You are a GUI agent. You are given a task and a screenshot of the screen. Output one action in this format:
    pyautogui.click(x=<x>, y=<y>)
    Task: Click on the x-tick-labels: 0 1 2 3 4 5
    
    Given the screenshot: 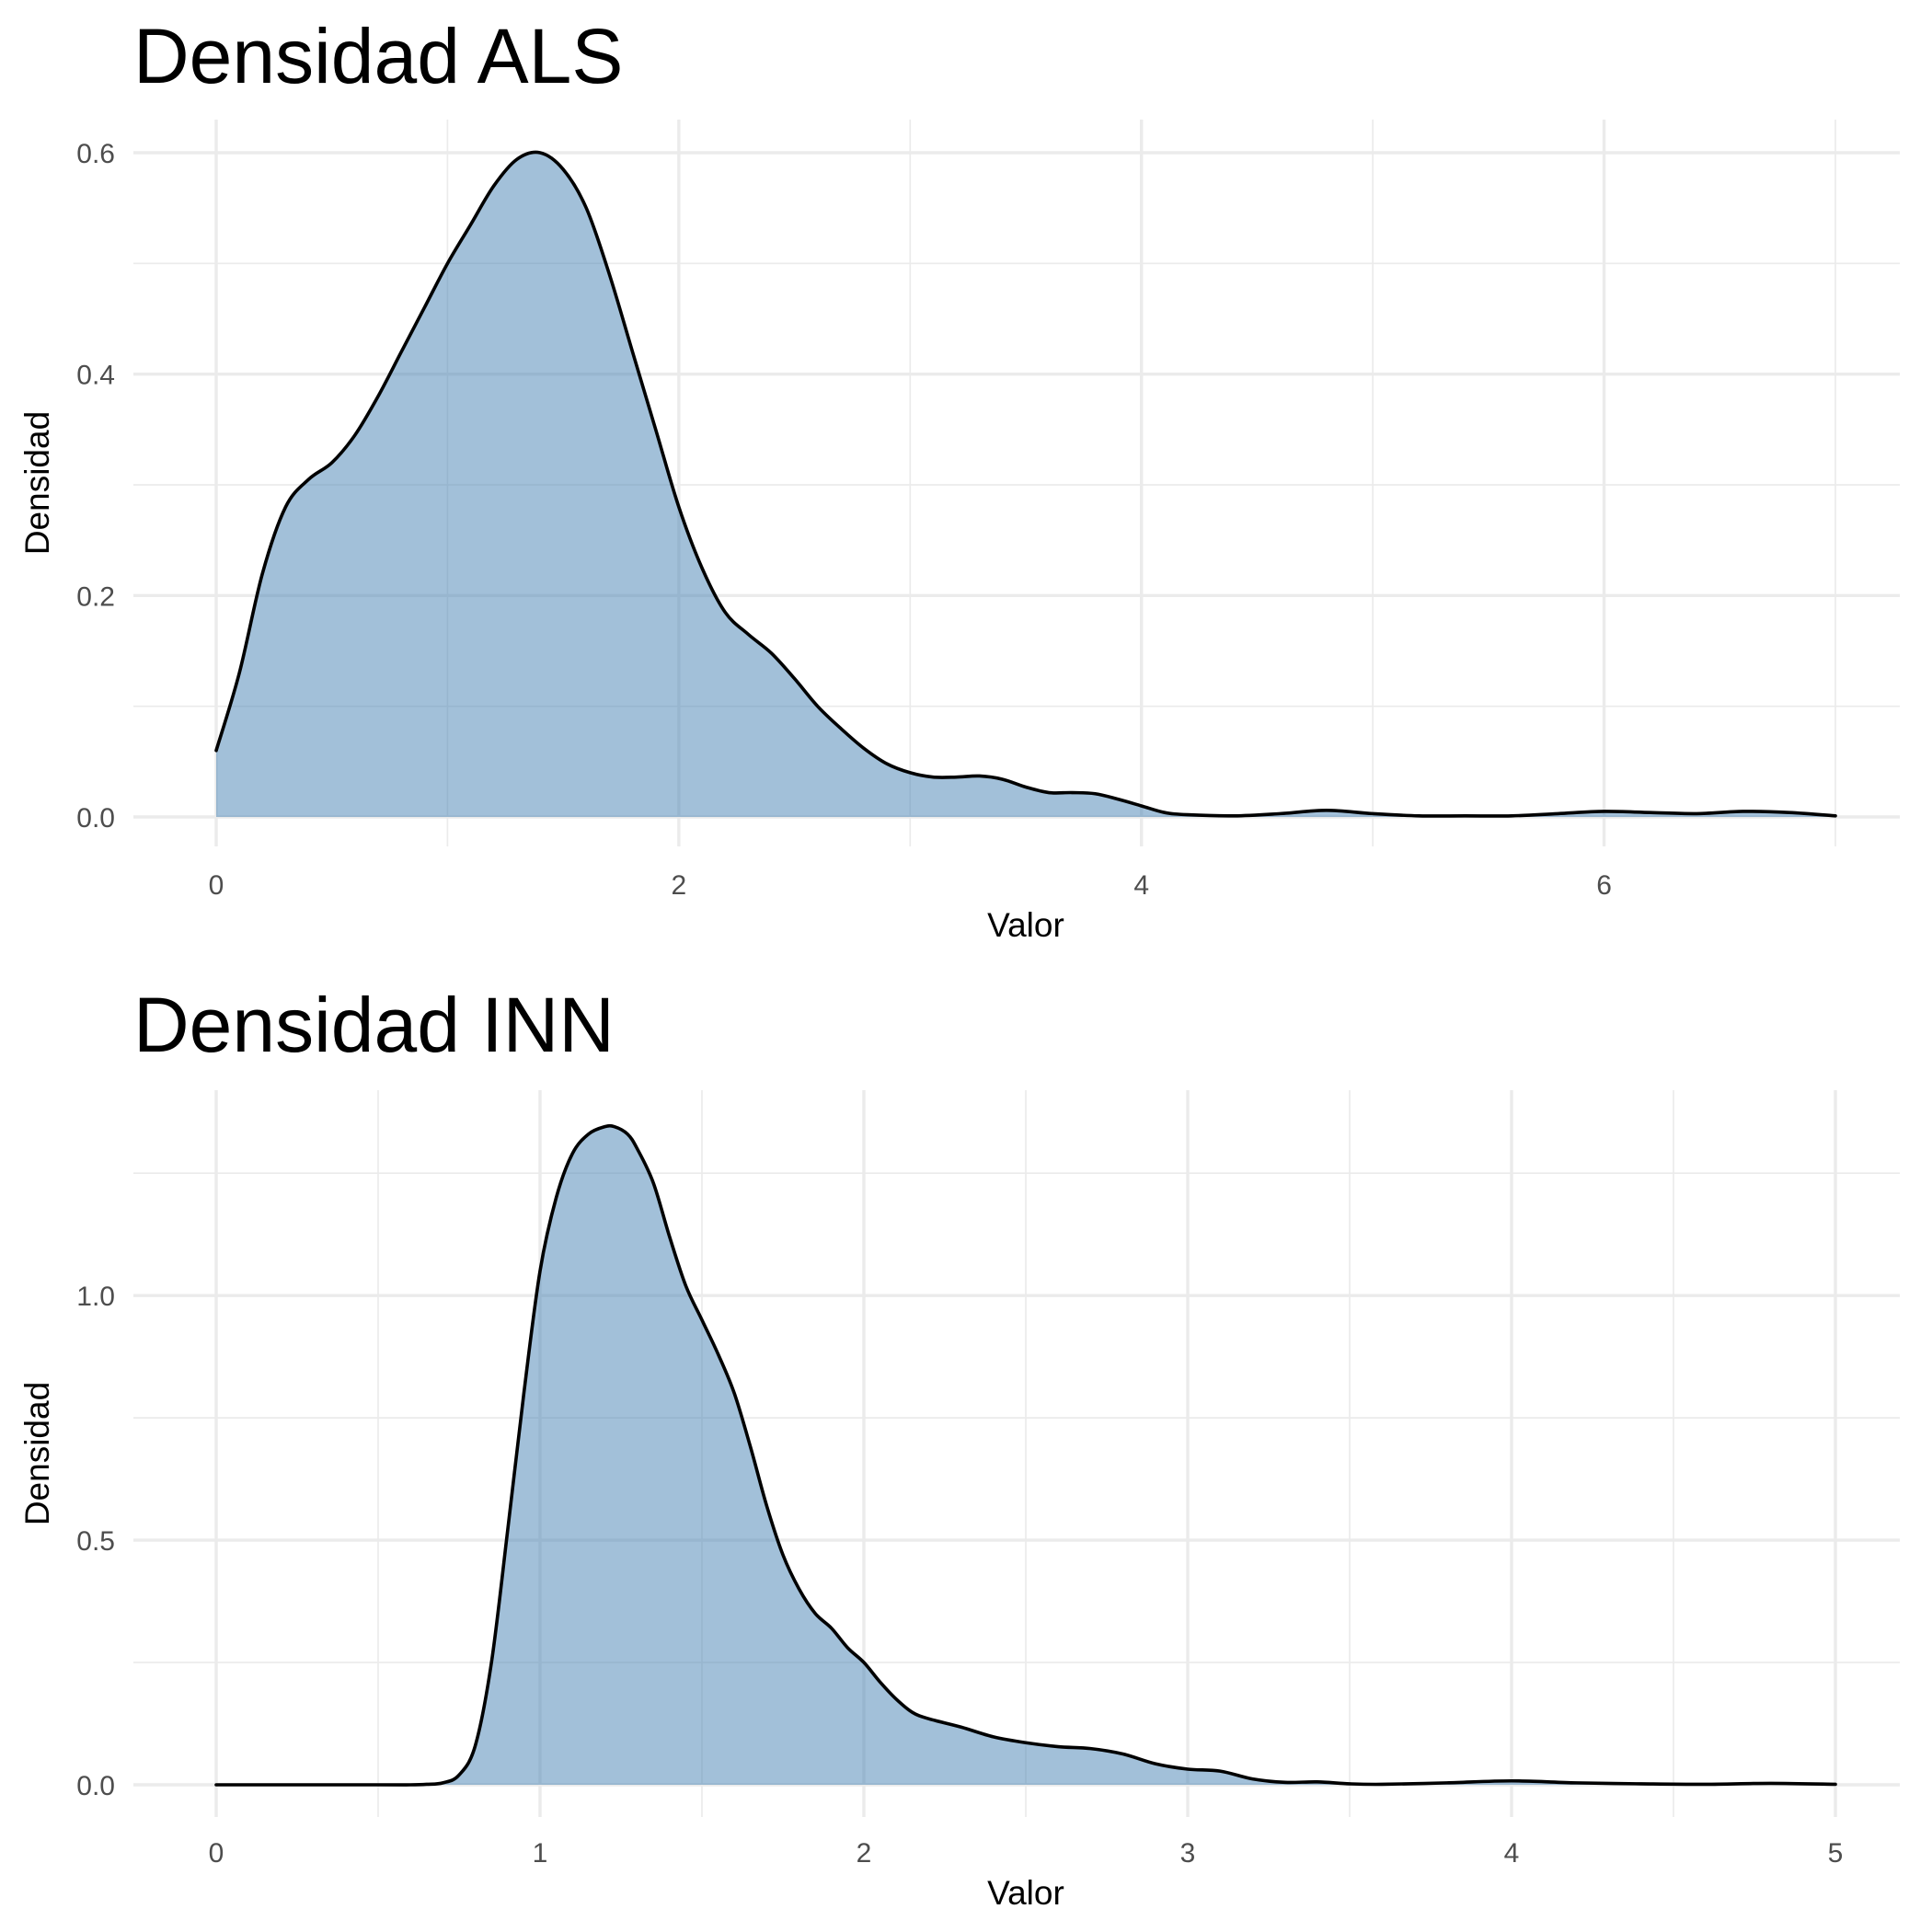 What is the action you would take?
    pyautogui.click(x=1026, y=1853)
    